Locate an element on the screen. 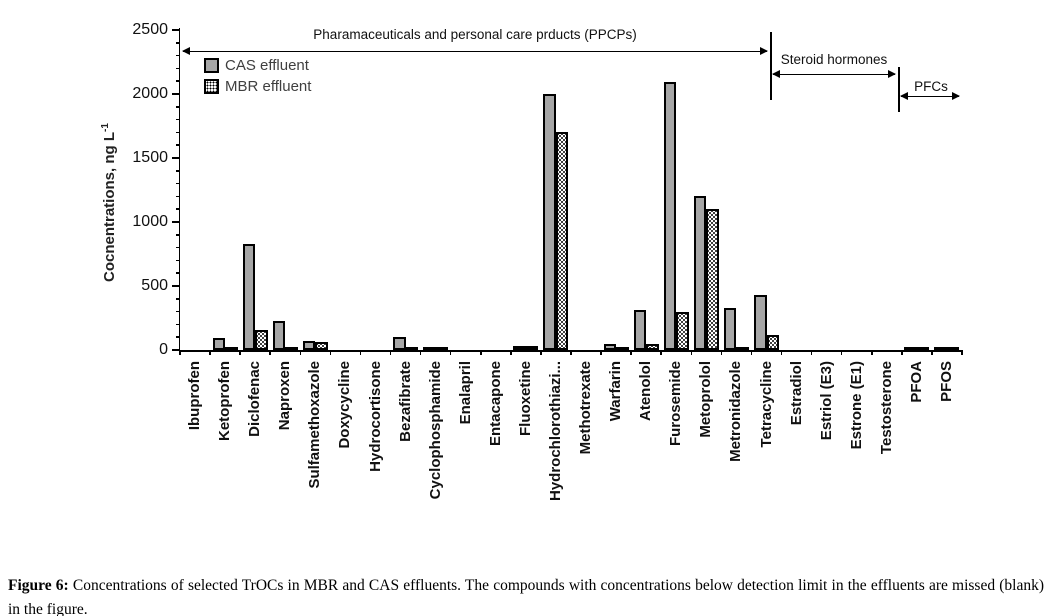 The width and height of the screenshot is (1054, 616). legend-label-cas: CAS effluent is located at coordinates (267, 65).